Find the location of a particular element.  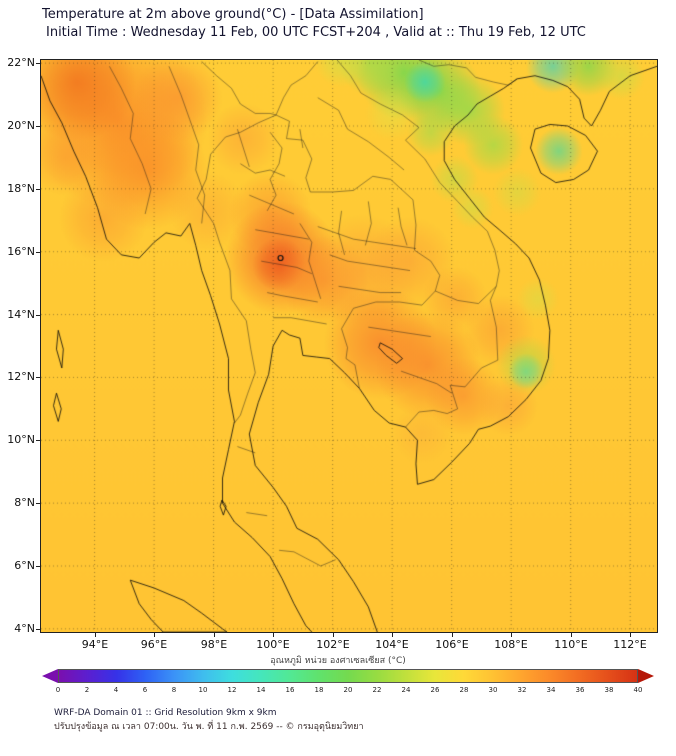

colorbar-gradient is located at coordinates (348, 676).